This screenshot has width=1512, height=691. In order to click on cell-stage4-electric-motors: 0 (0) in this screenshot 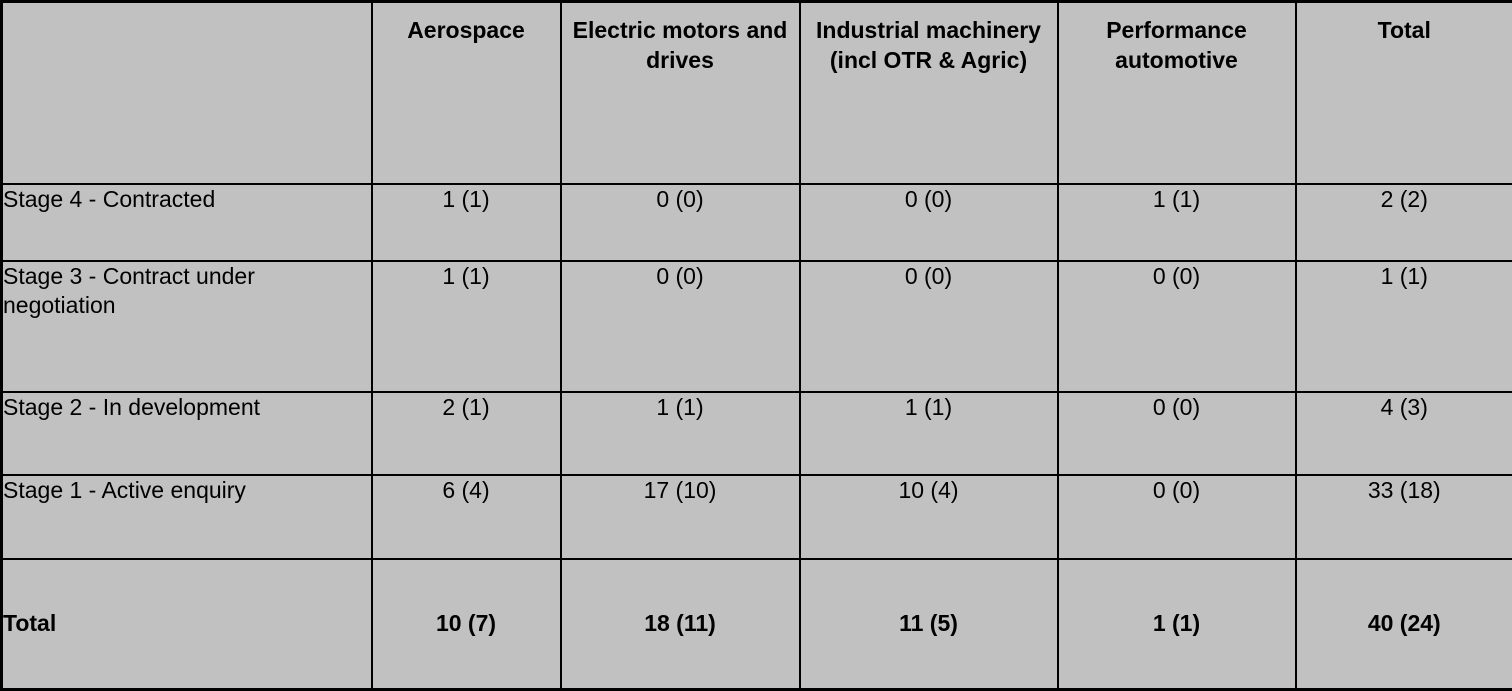, I will do `click(680, 222)`.